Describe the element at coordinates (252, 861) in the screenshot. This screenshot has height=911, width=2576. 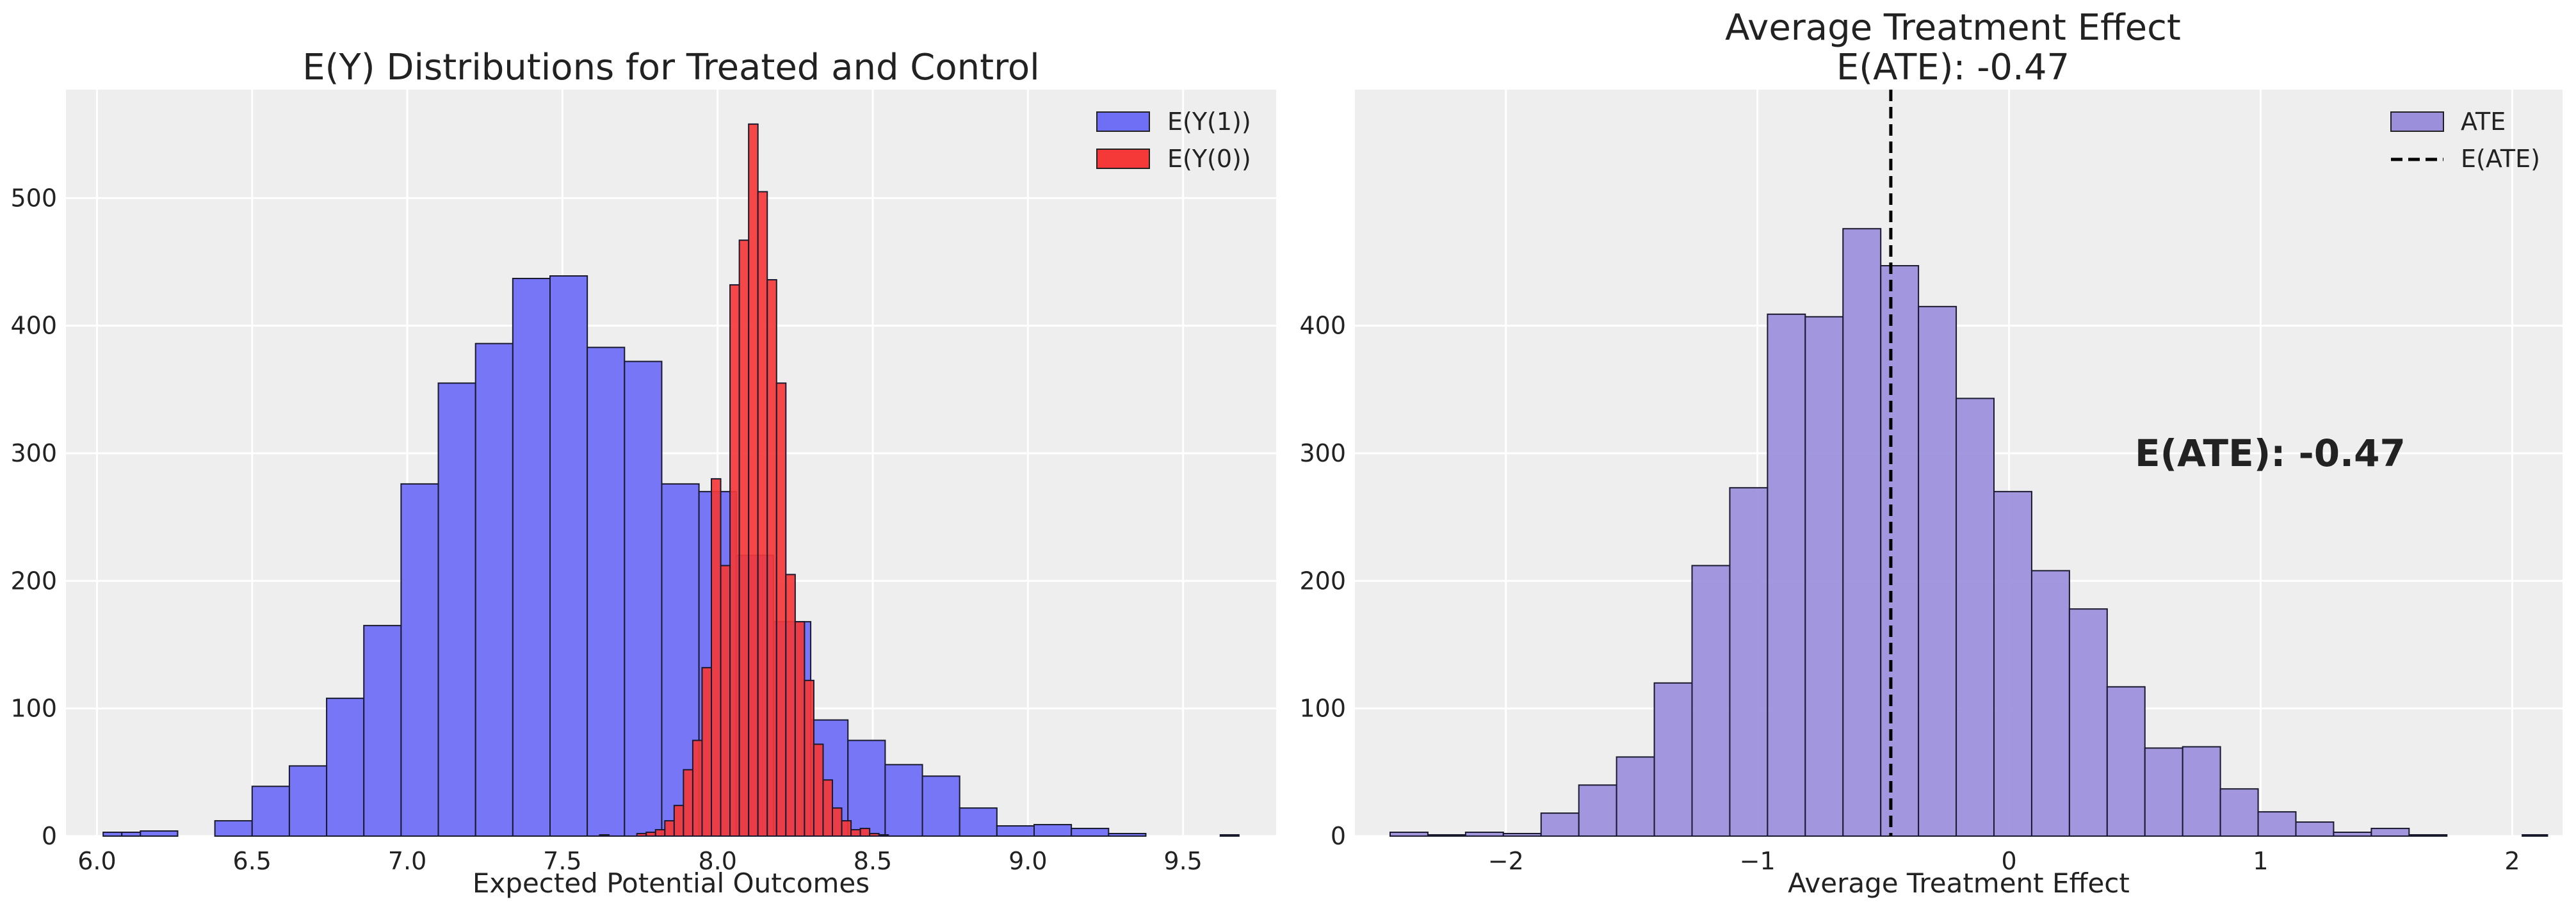
I see `x-tick-label: 6.5` at that location.